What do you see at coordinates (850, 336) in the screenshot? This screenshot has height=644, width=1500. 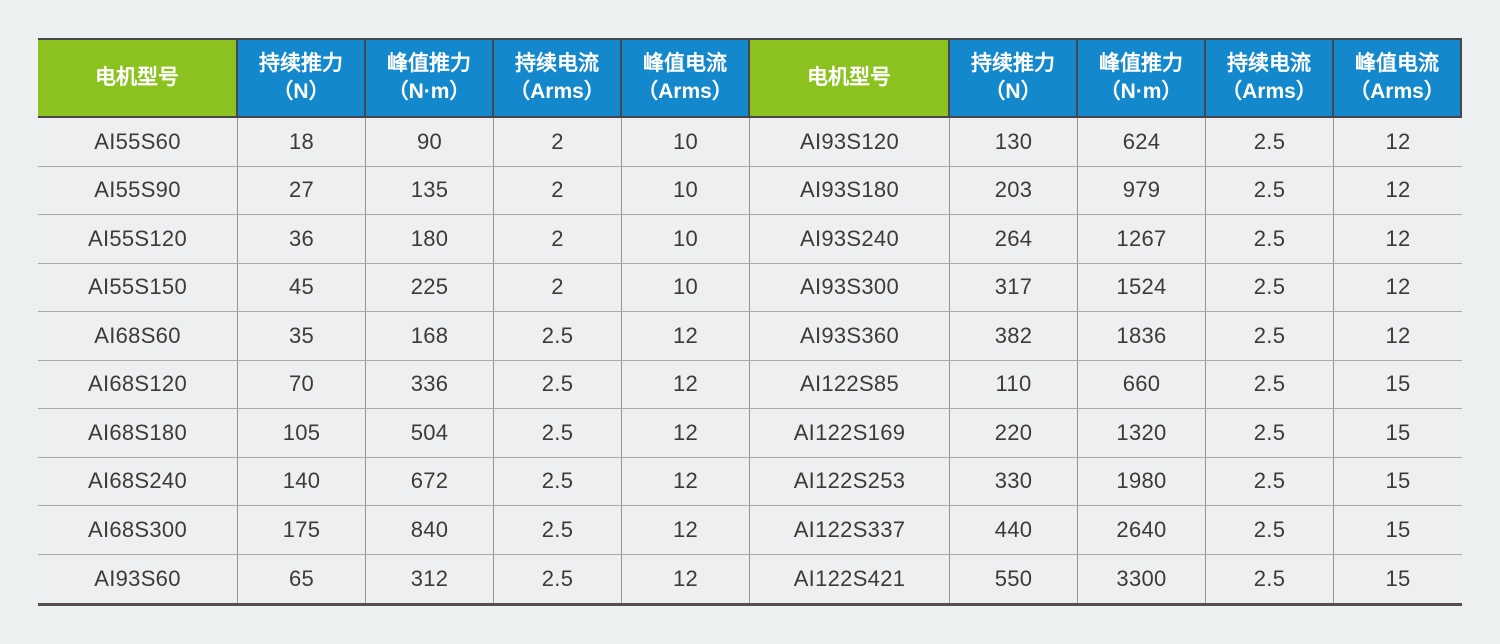 I see `model-cell: AI93S360` at bounding box center [850, 336].